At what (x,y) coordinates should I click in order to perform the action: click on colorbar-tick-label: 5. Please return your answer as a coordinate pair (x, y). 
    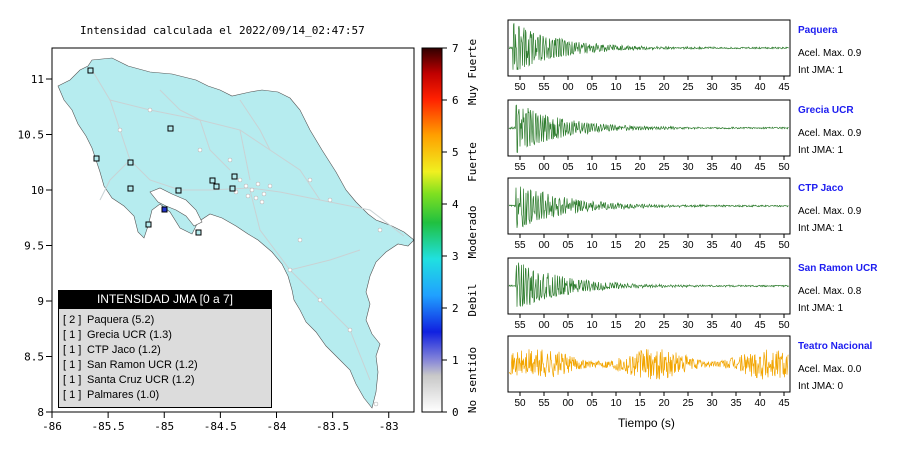
    Looking at the image, I should click on (455, 152).